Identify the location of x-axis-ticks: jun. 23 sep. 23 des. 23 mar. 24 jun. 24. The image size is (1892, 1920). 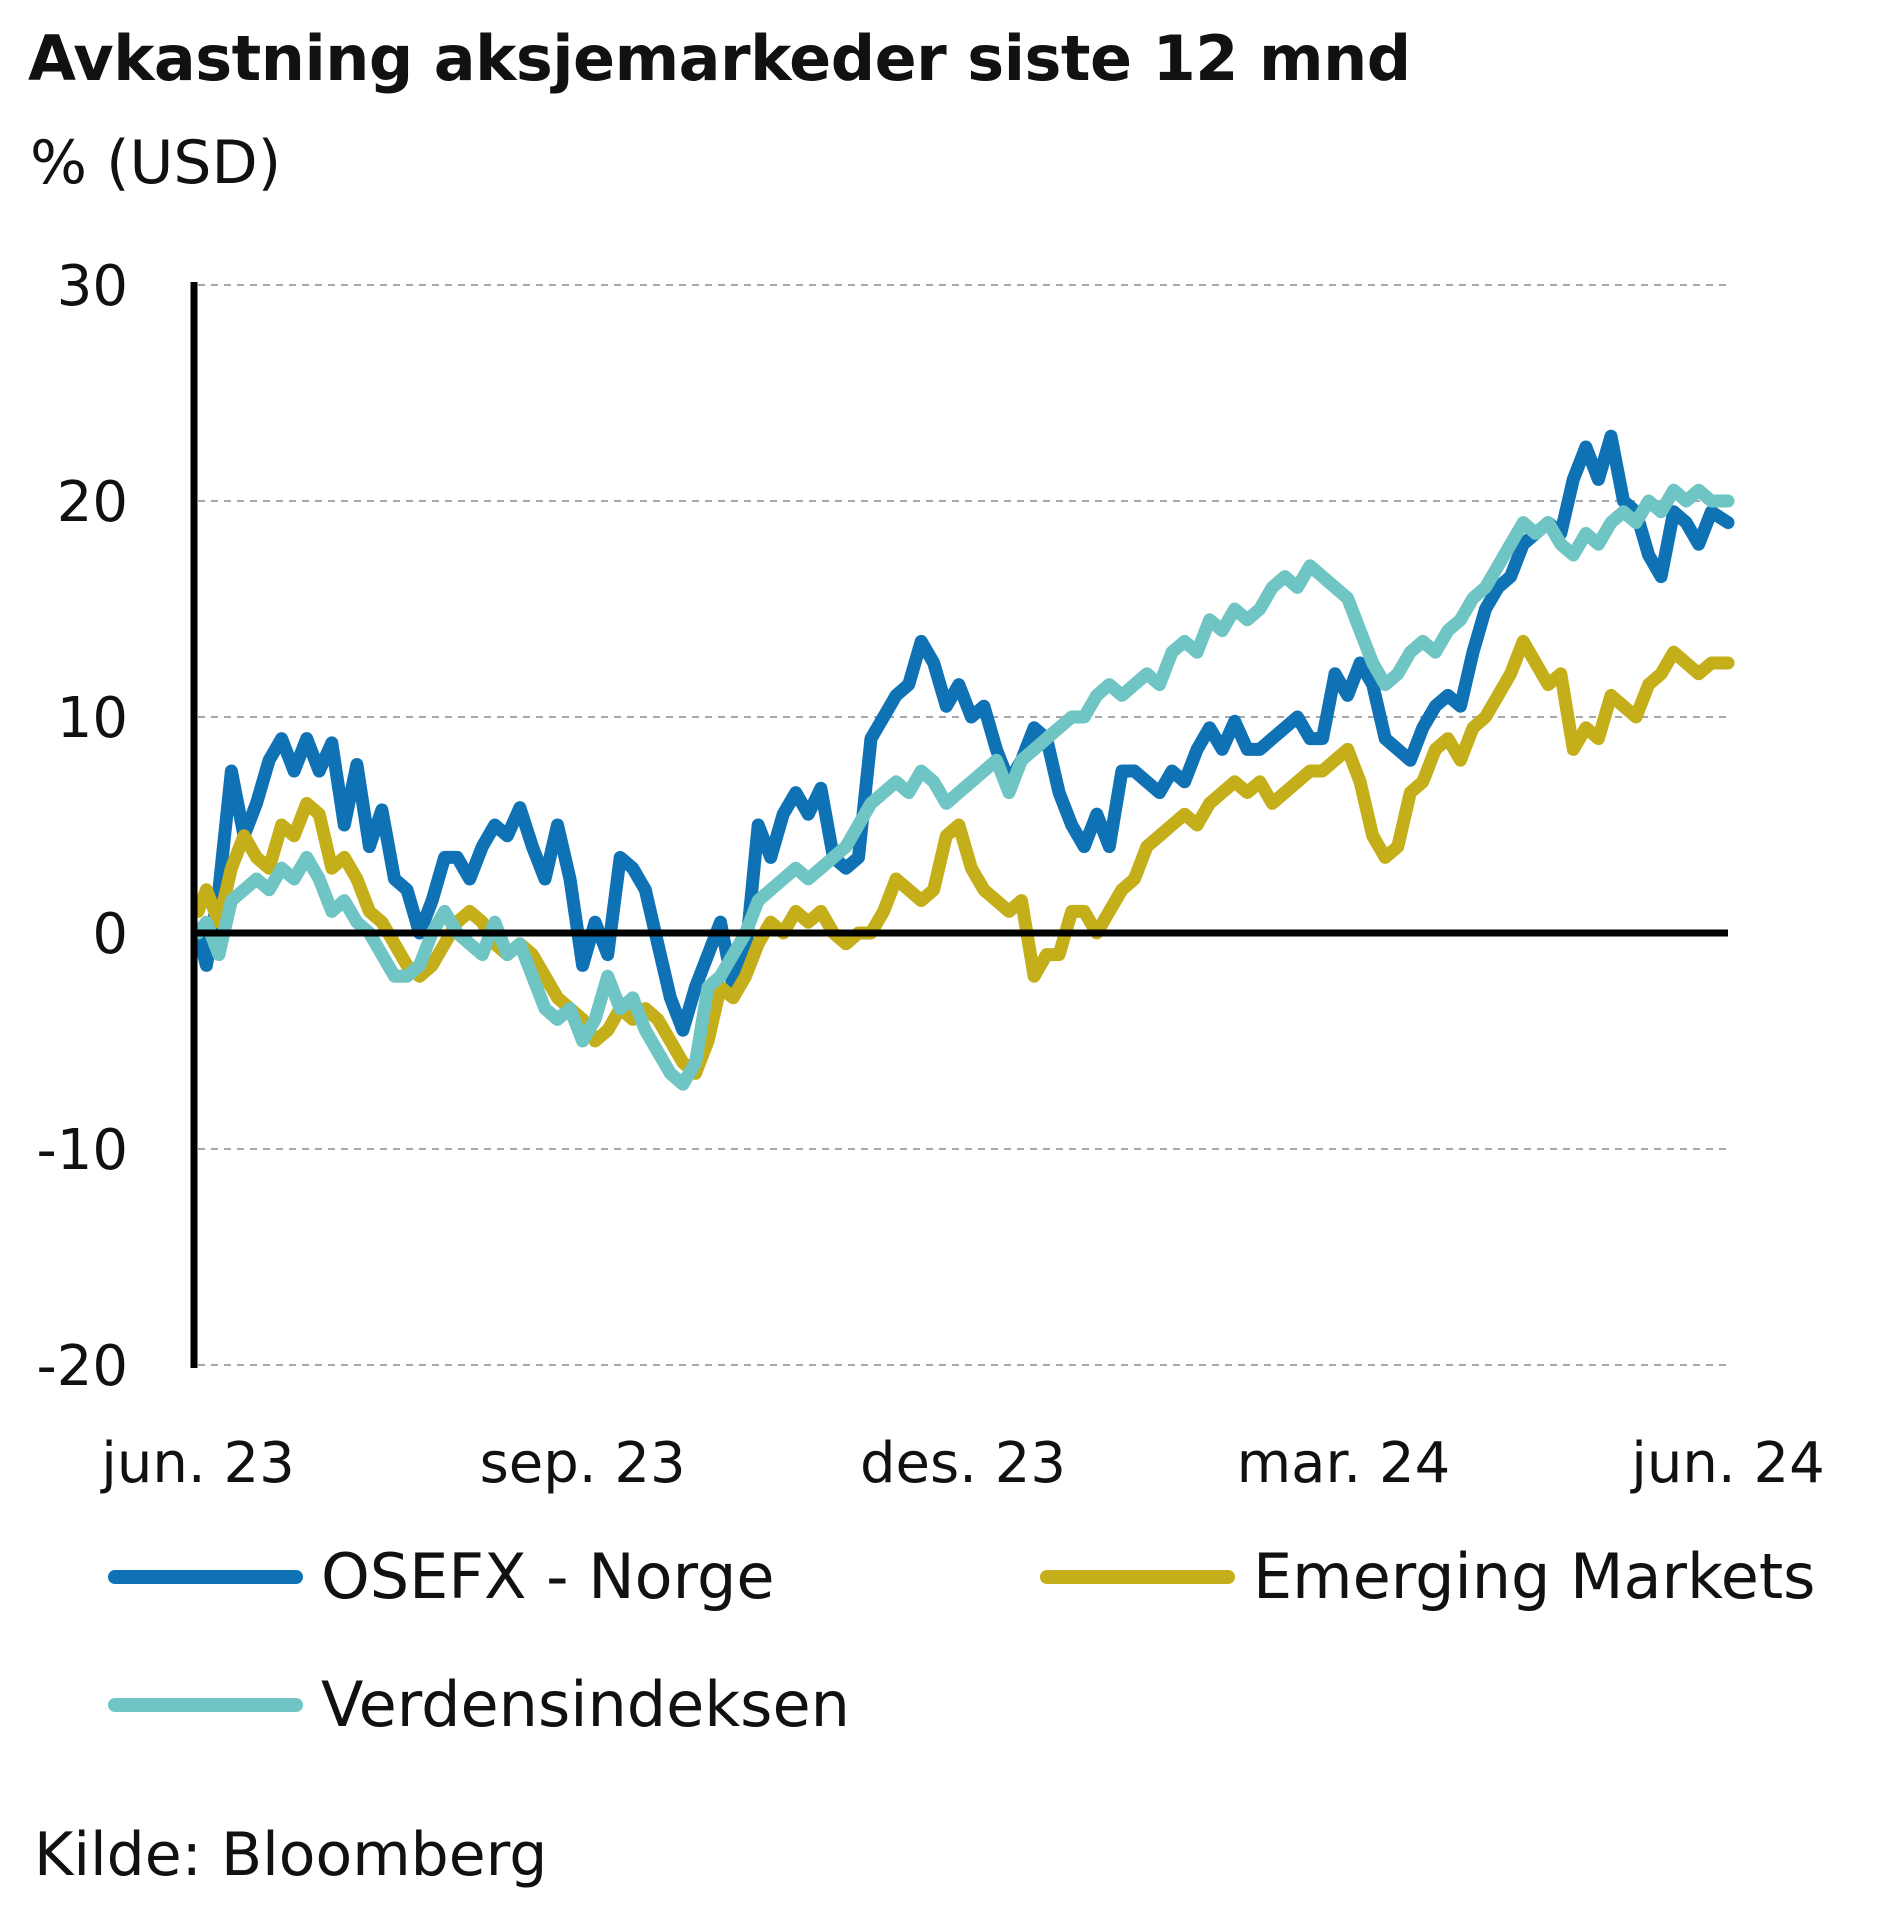
(961, 1463).